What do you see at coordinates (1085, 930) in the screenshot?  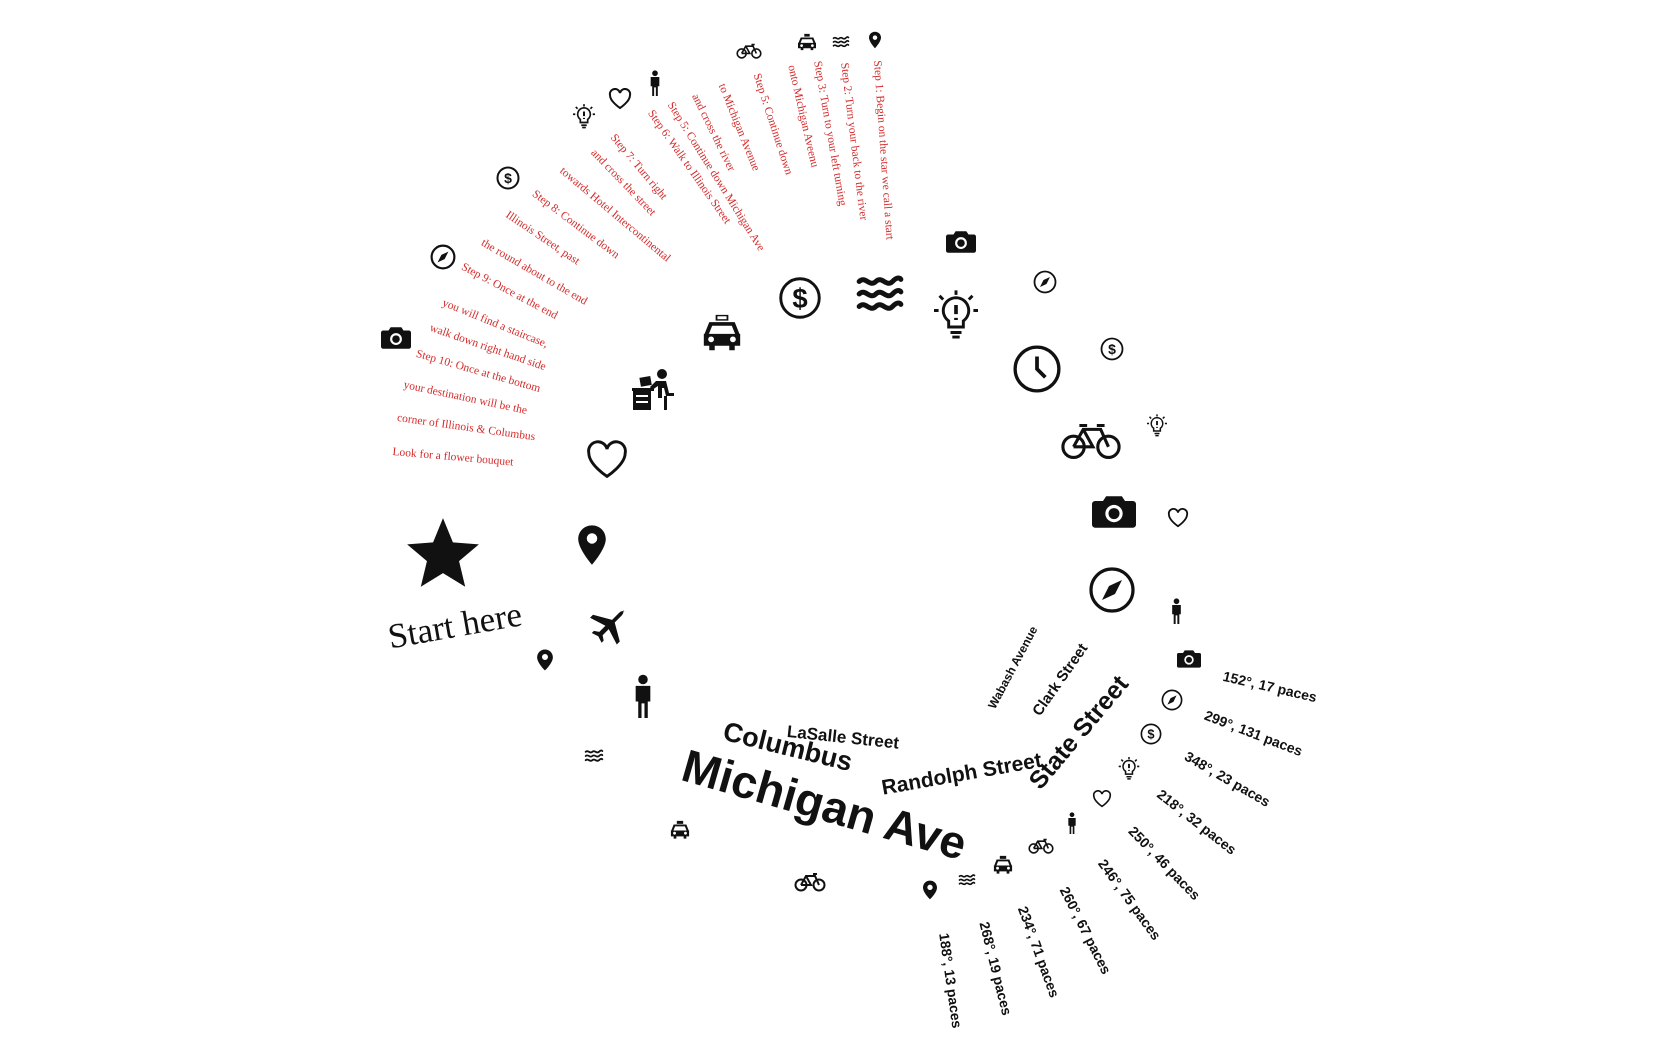 I see `distance-label: 260°, 67 paces` at bounding box center [1085, 930].